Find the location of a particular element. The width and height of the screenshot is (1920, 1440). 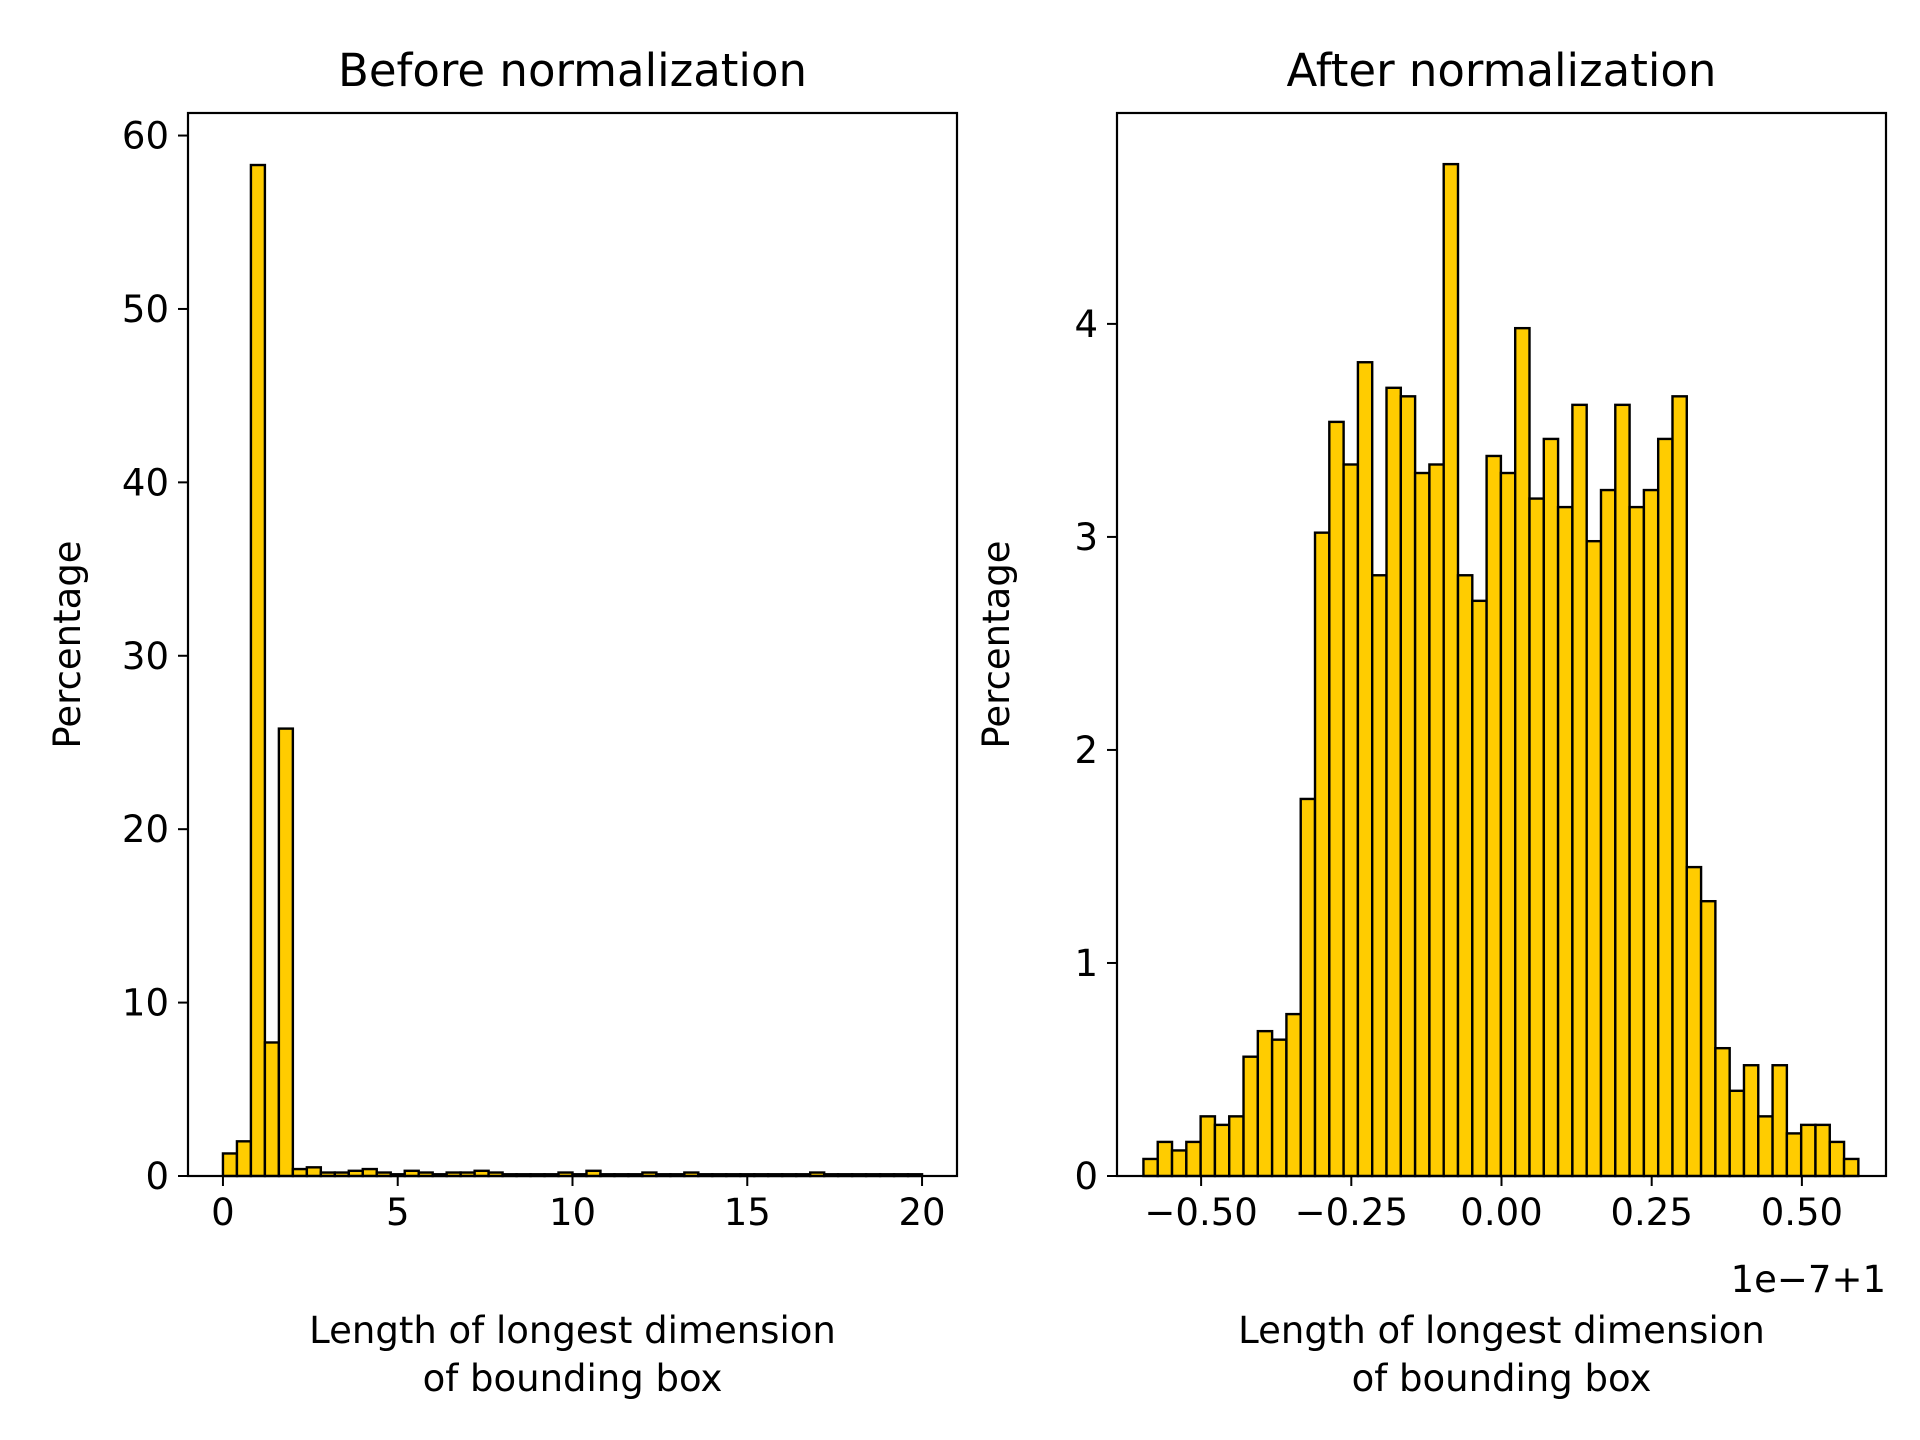

x-ticks-after: −0.50 −0.25 0.00 0.25 0.50 is located at coordinates (1493, 1205).